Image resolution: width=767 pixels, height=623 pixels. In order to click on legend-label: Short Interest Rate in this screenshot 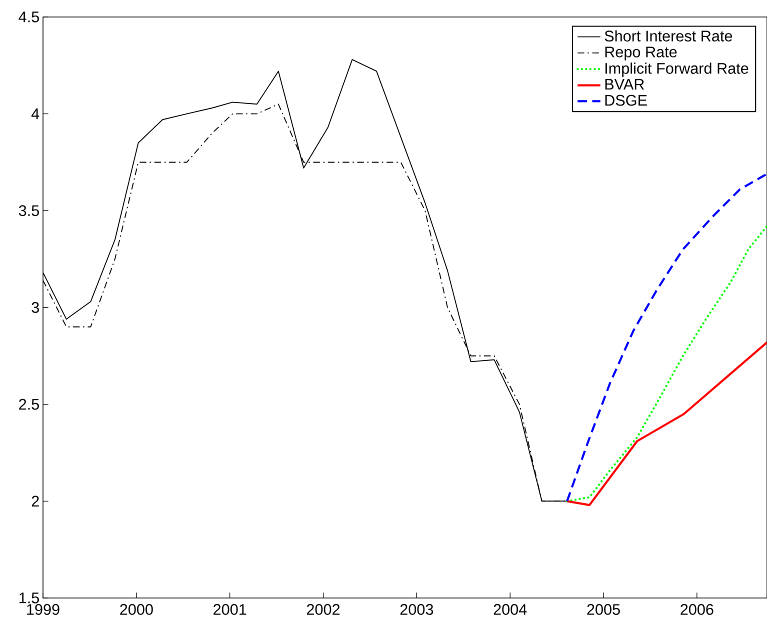, I will do `click(668, 36)`.